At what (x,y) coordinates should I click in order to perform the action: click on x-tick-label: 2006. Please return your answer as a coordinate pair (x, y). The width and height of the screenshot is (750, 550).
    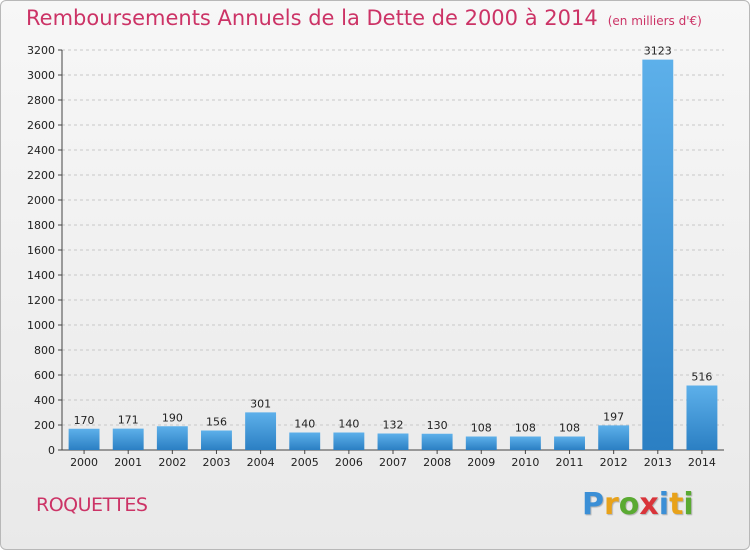
    Looking at the image, I should click on (349, 462).